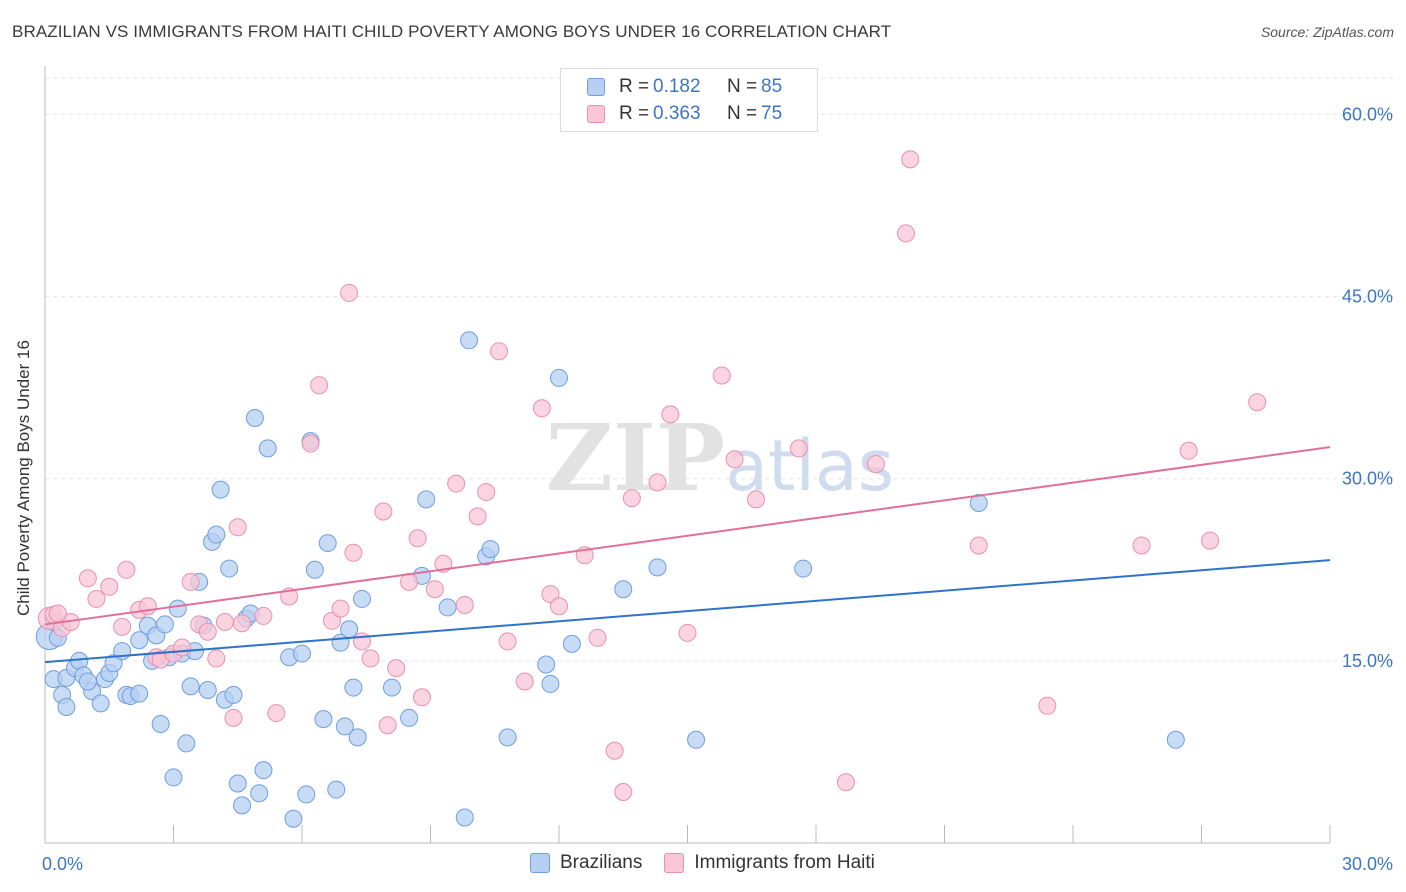 This screenshot has width=1406, height=892. I want to click on legend-label-haiti: Immigrants from Haiti, so click(784, 862).